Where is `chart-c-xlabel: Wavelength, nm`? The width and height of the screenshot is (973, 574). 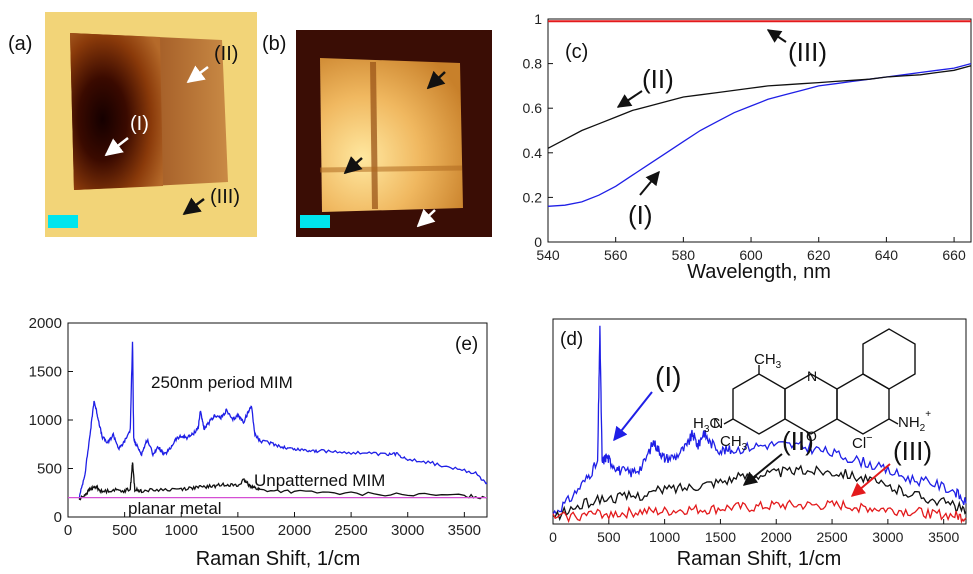 chart-c-xlabel: Wavelength, nm is located at coordinates (759, 272).